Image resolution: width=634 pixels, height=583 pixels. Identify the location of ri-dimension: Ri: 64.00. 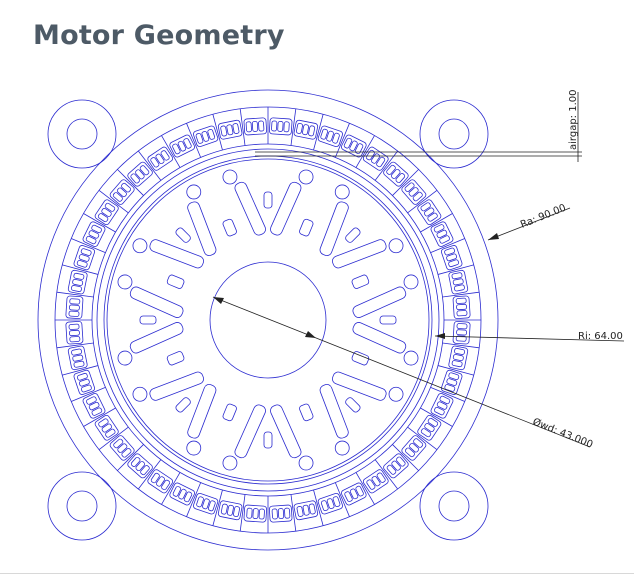
(529, 336).